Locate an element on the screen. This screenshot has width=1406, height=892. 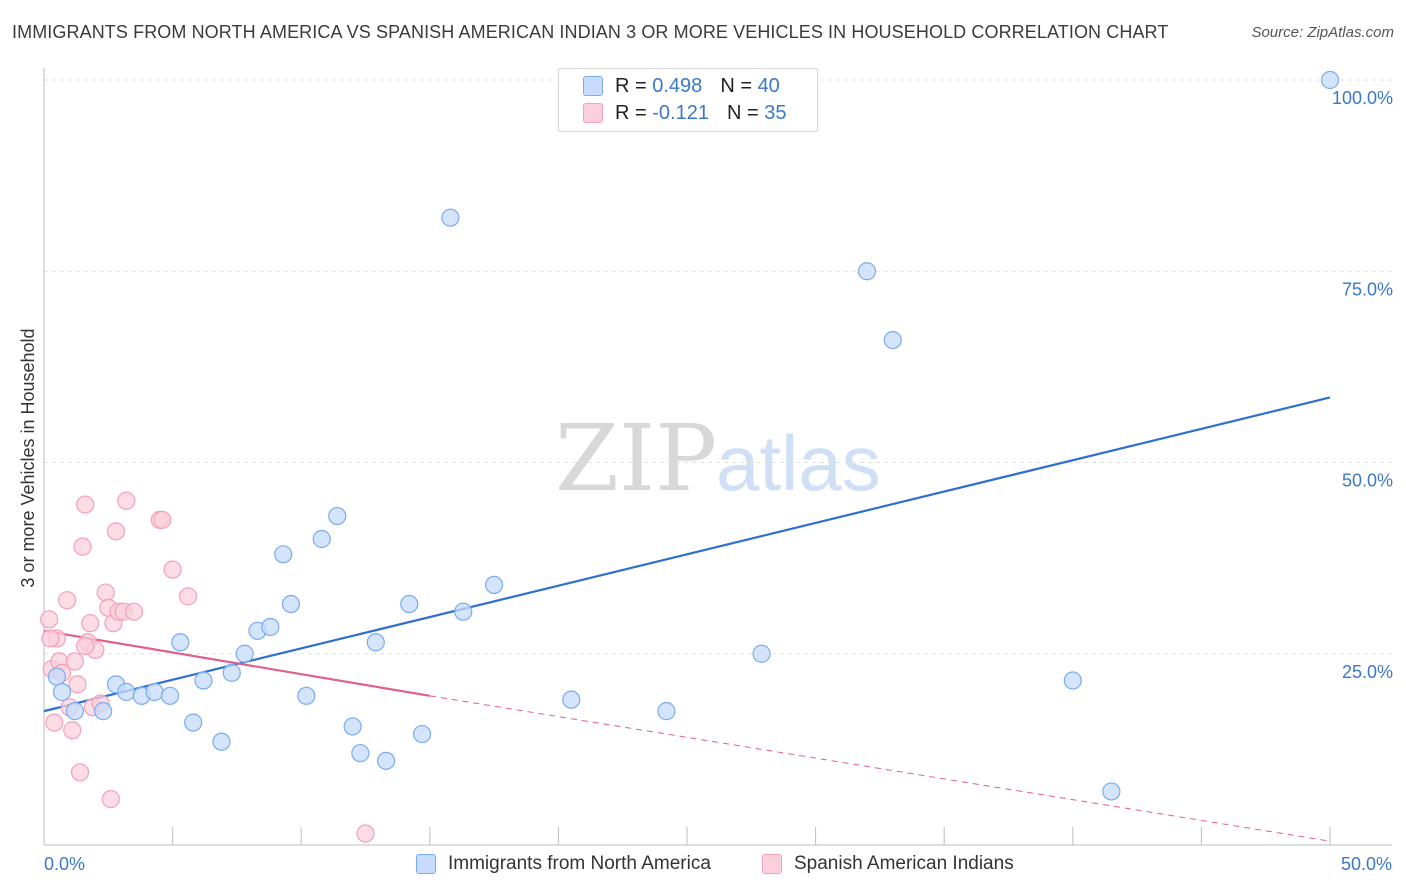
bottom-legend-blue: Immigrants from North America is located at coordinates (563, 864).